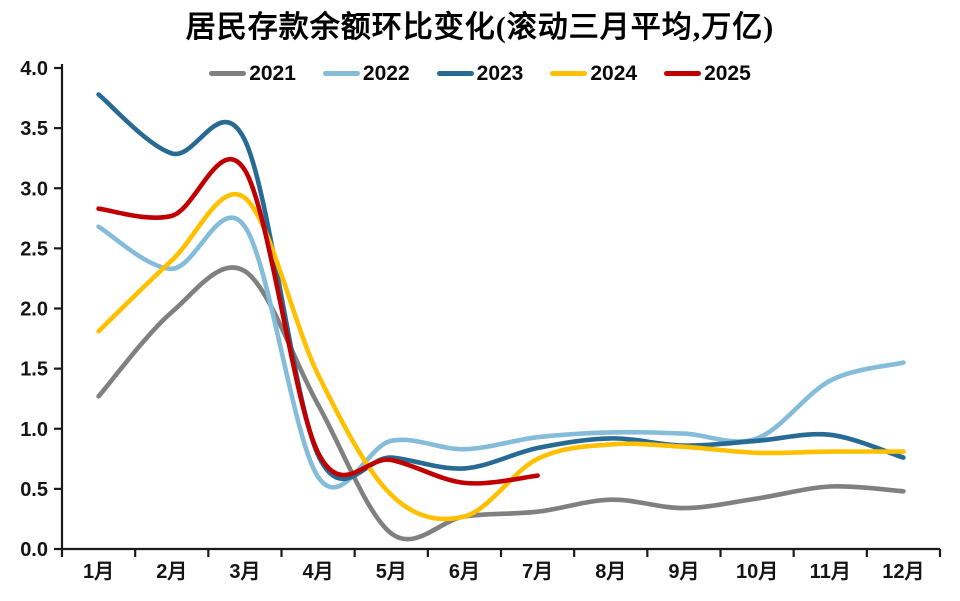  Describe the element at coordinates (34, 490) in the screenshot. I see `y-axis-label: 0.5` at that location.